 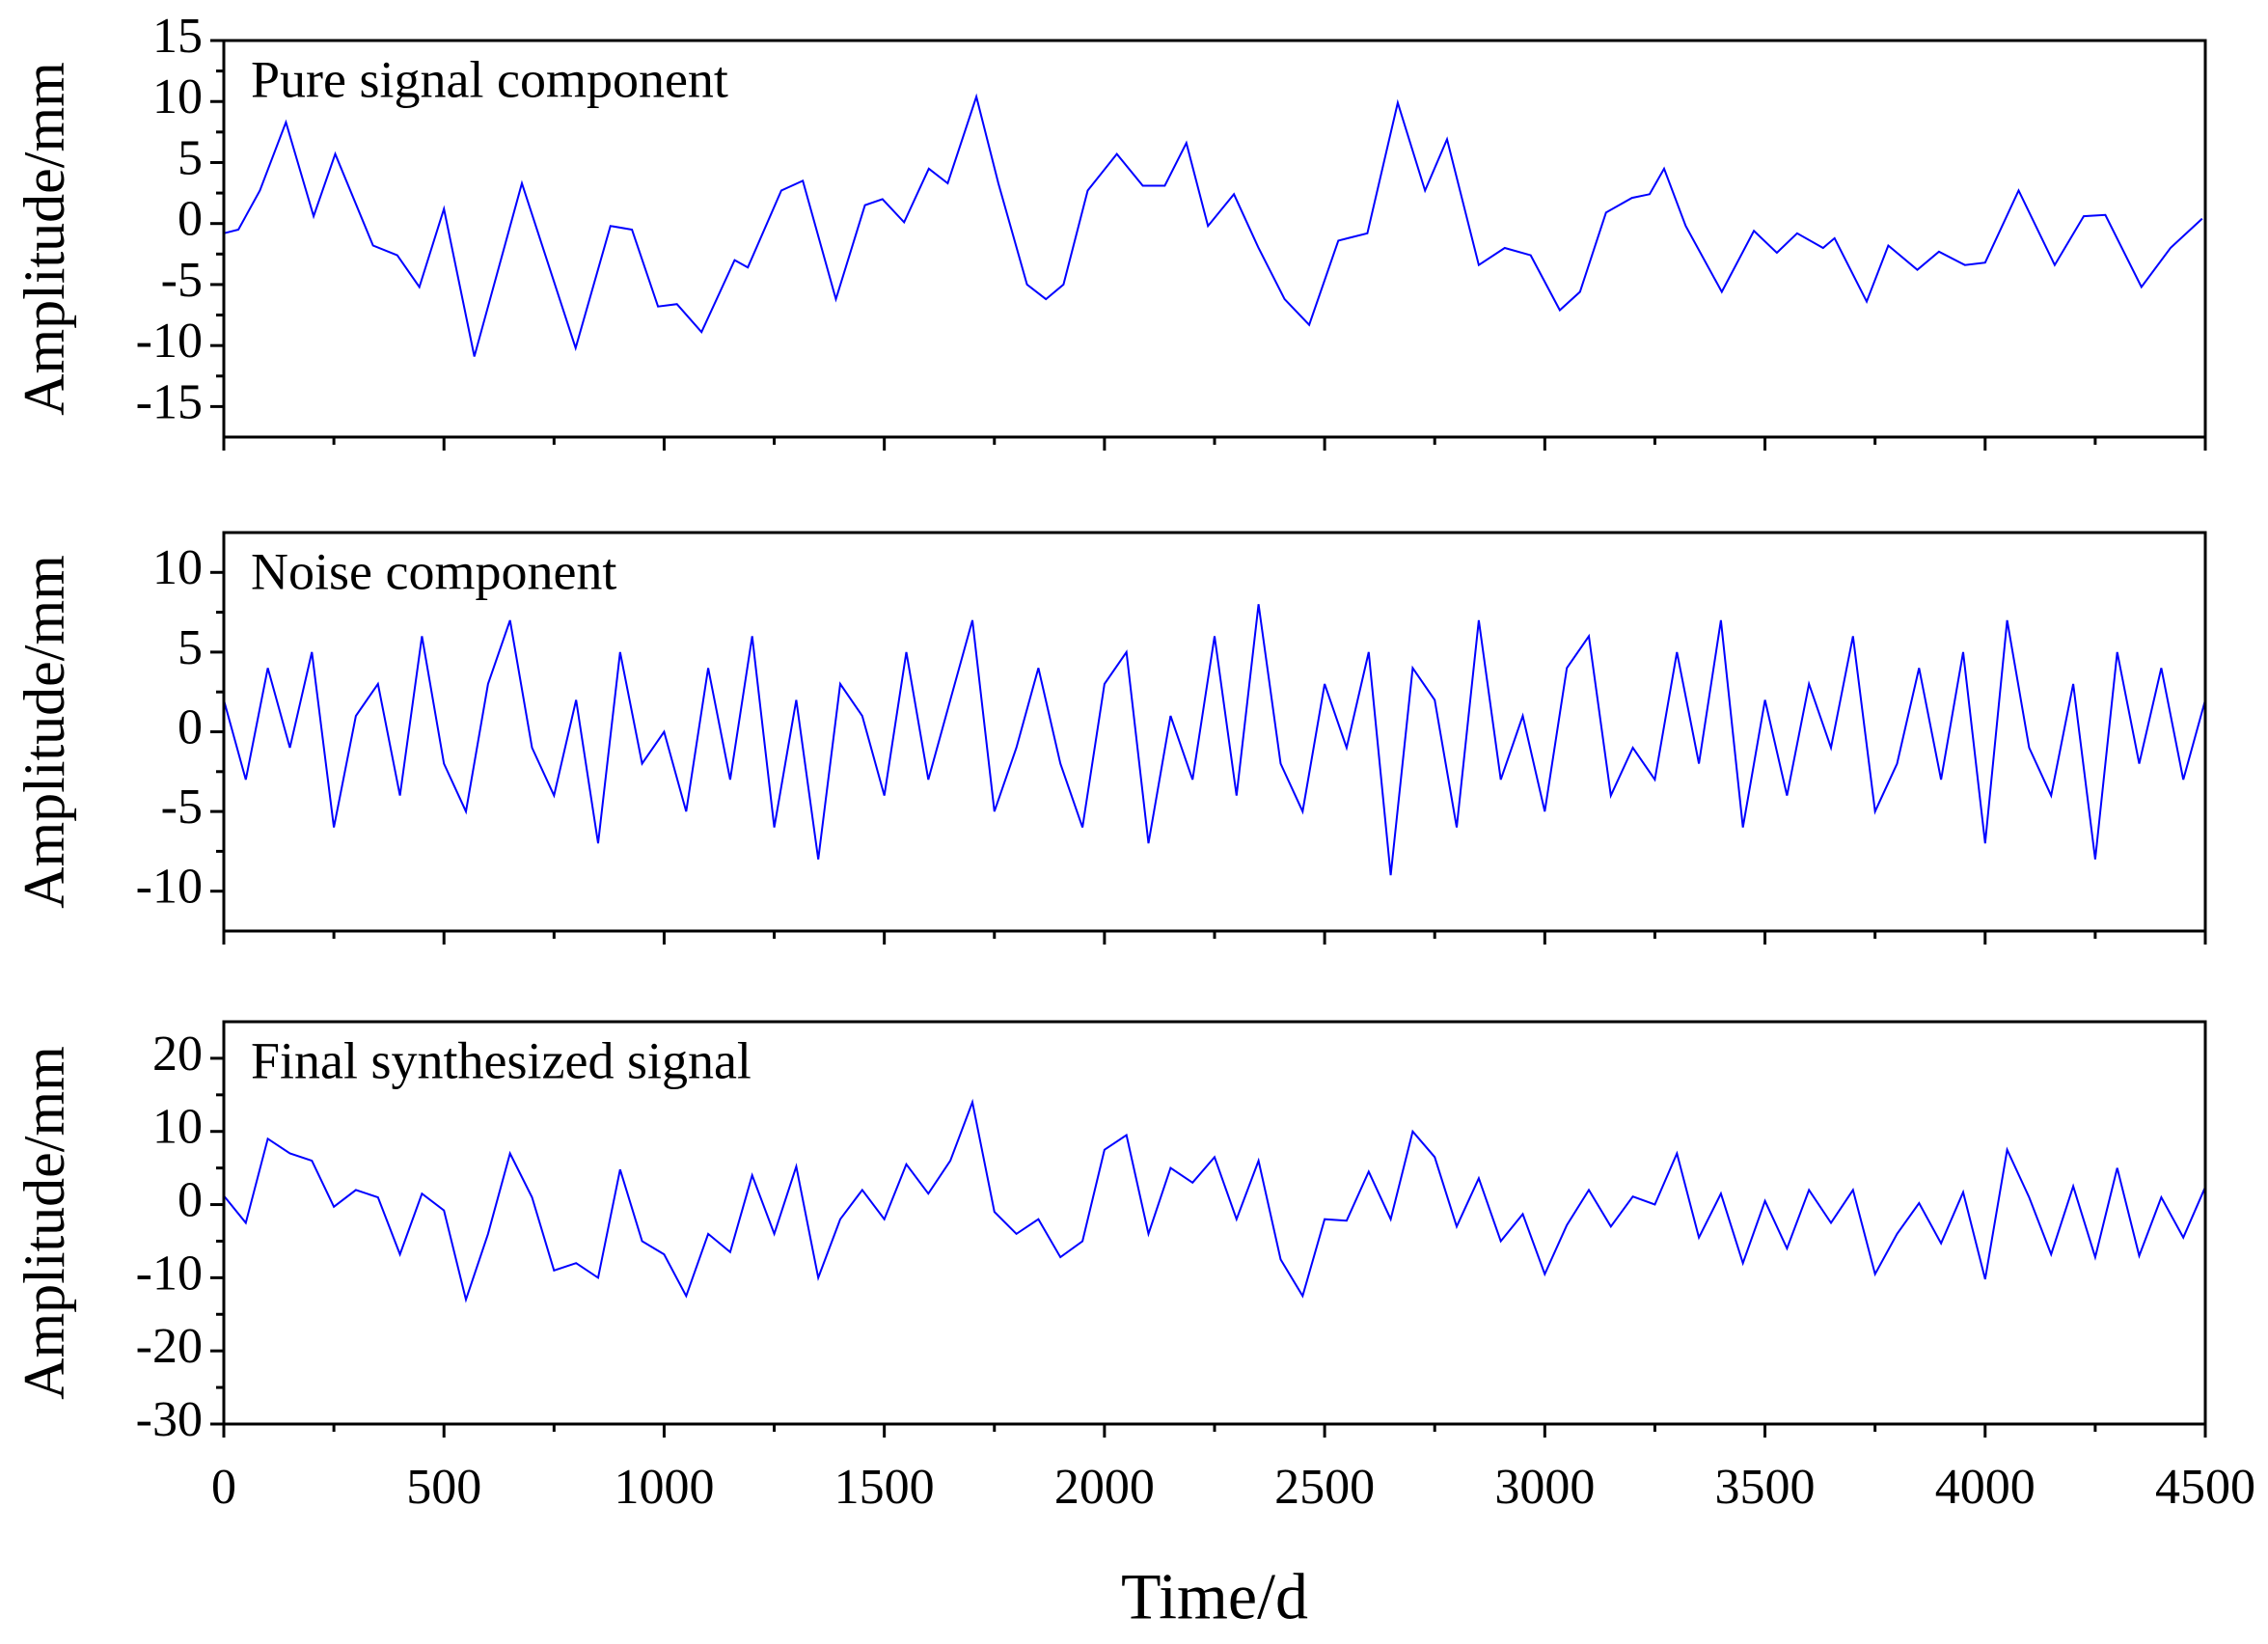 I want to click on y-tick-label: -20, so click(x=169, y=1347).